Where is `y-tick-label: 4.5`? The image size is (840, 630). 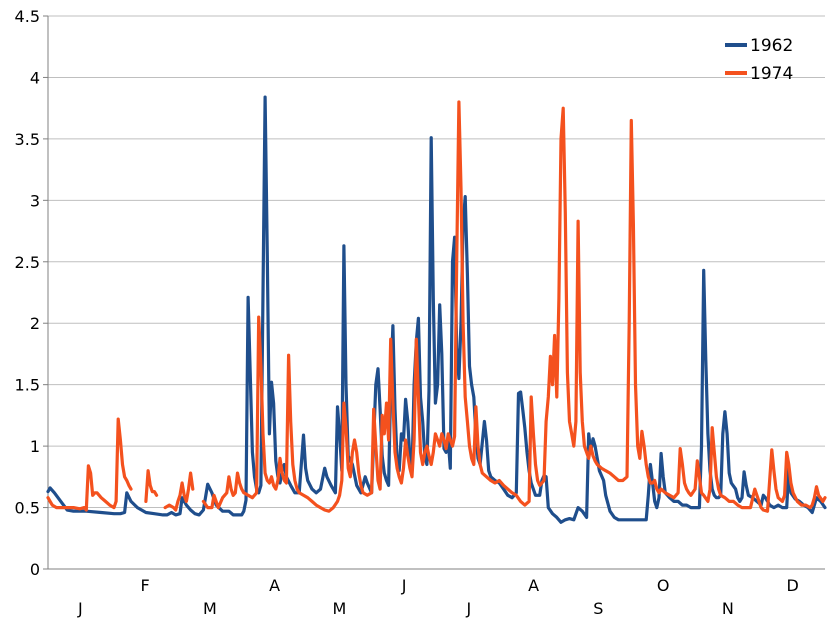
y-tick-label: 4.5 is located at coordinates (27, 16).